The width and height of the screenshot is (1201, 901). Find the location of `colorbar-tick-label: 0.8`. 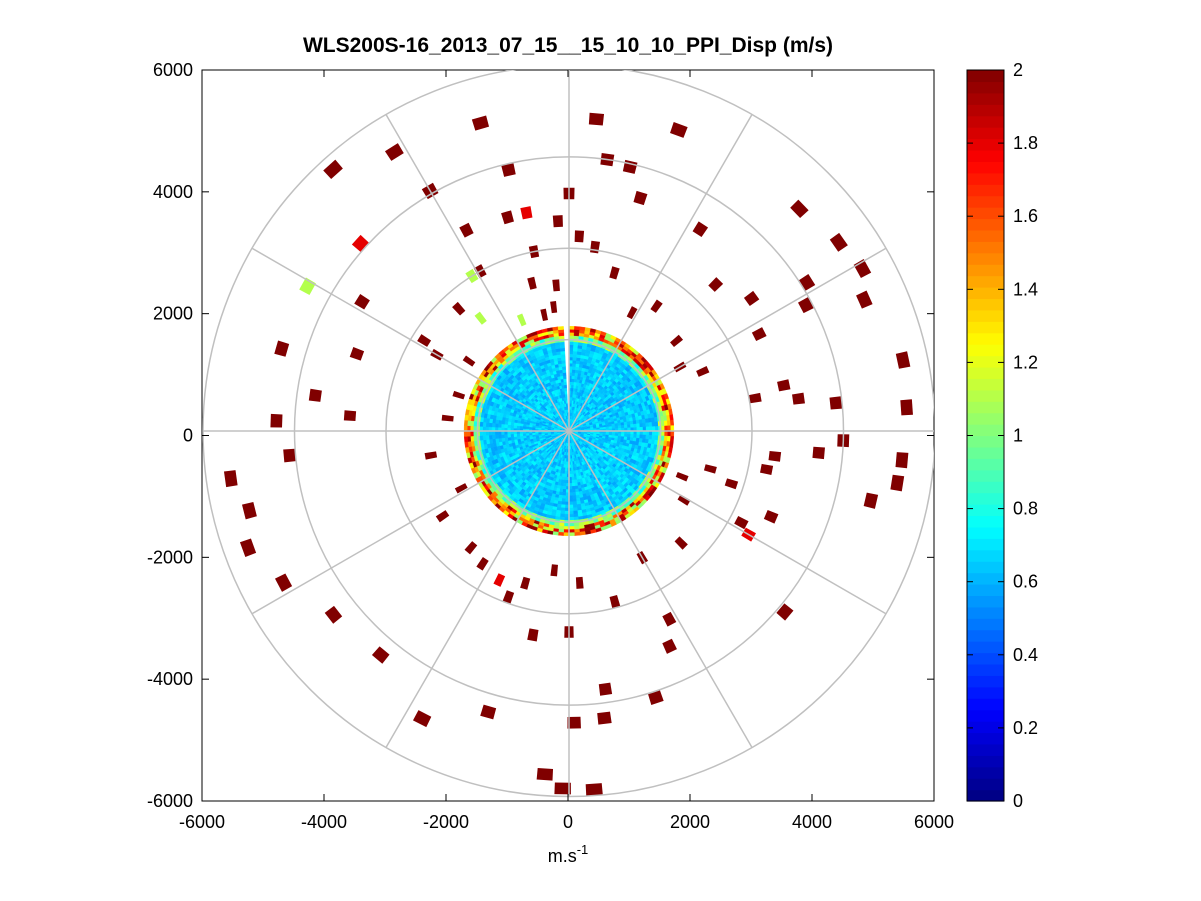

colorbar-tick-label: 0.8 is located at coordinates (1025, 509).